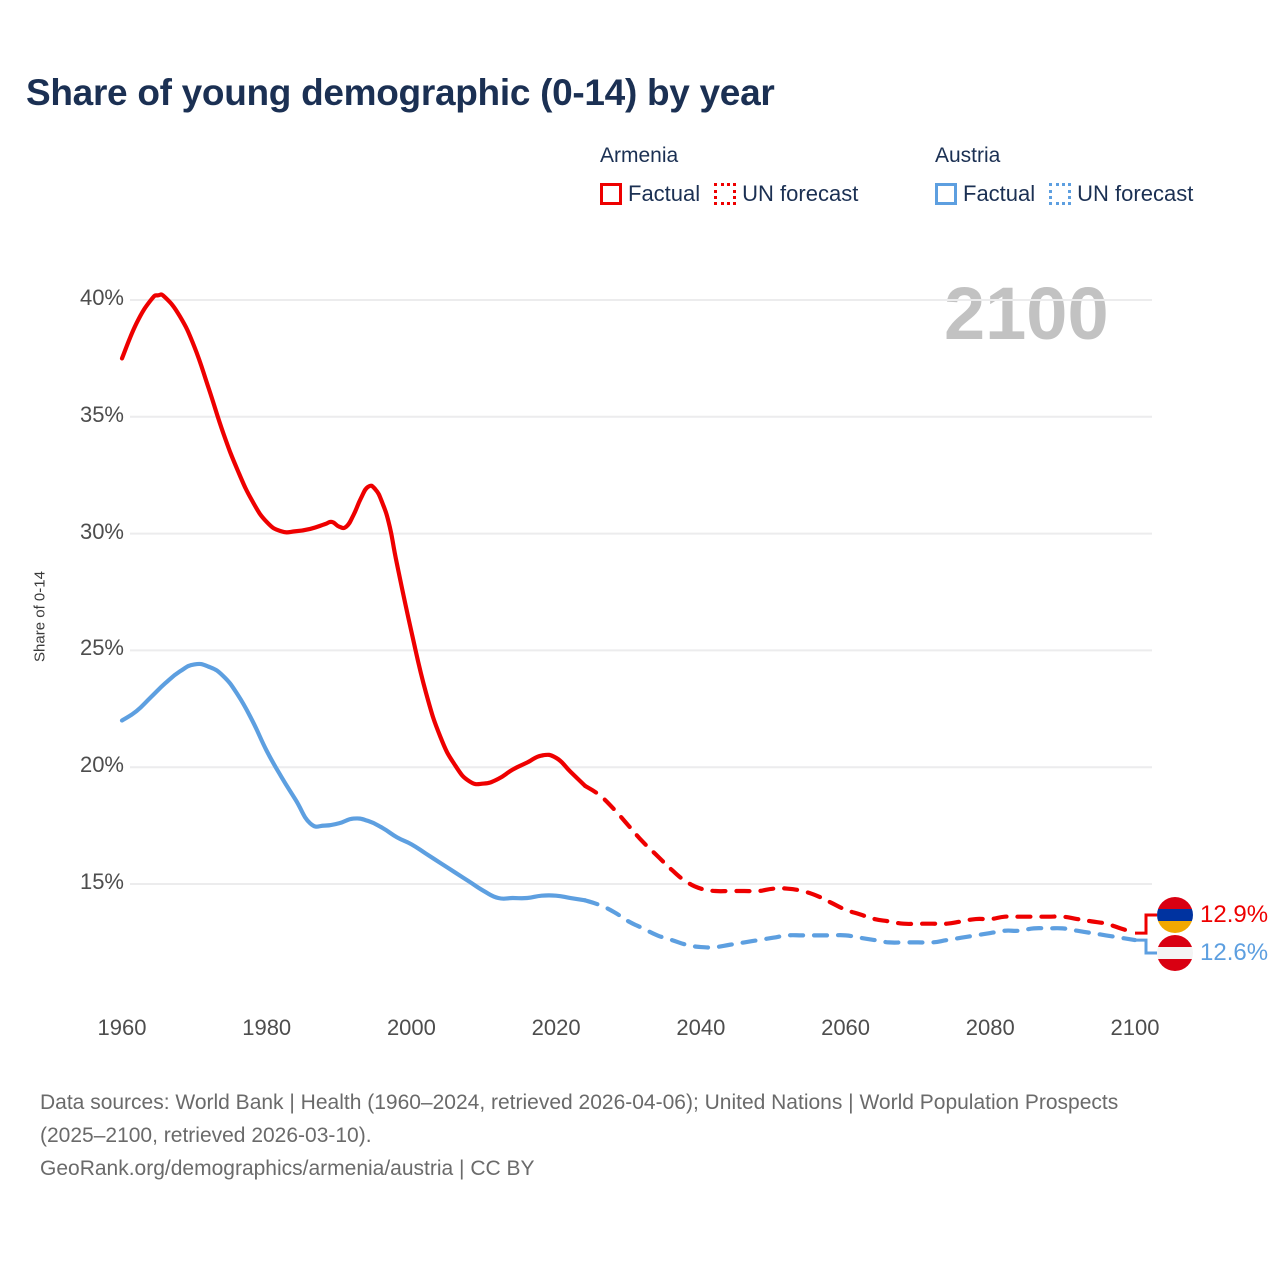 The width and height of the screenshot is (1280, 1280). Describe the element at coordinates (1175, 953) in the screenshot. I see `austria-flag-icon` at that location.